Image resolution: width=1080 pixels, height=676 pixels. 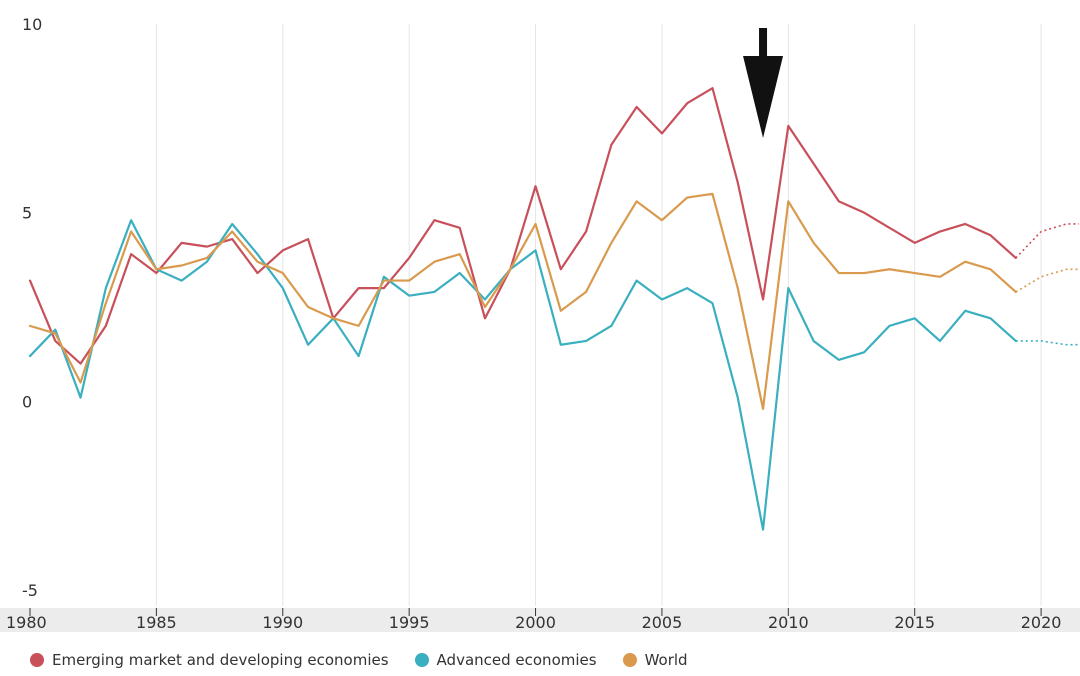 I want to click on arrow-shaft, so click(x=763, y=45).